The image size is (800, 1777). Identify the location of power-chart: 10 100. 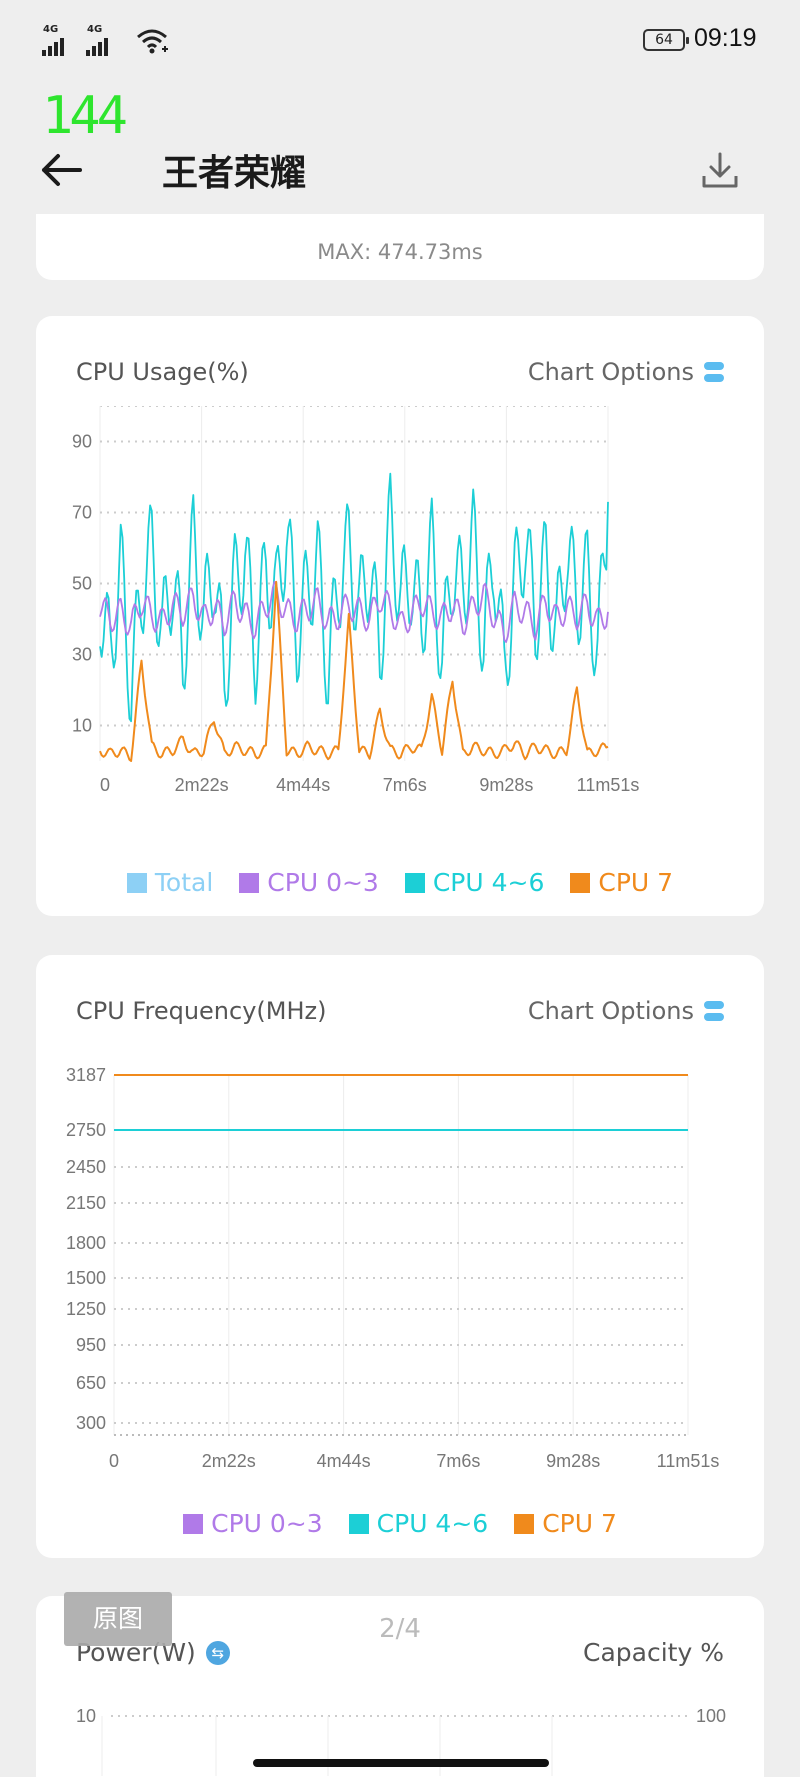
(401, 1741).